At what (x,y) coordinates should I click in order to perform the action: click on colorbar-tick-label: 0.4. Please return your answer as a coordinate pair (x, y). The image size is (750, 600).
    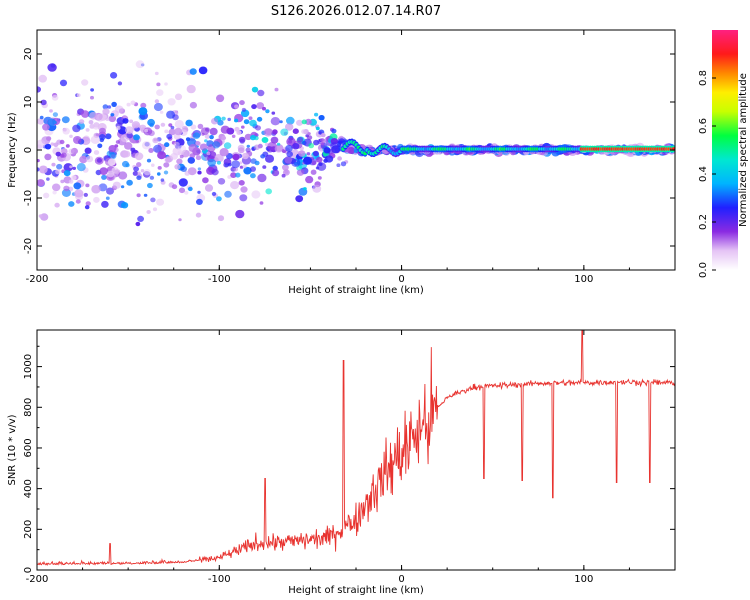
    Looking at the image, I should click on (703, 174).